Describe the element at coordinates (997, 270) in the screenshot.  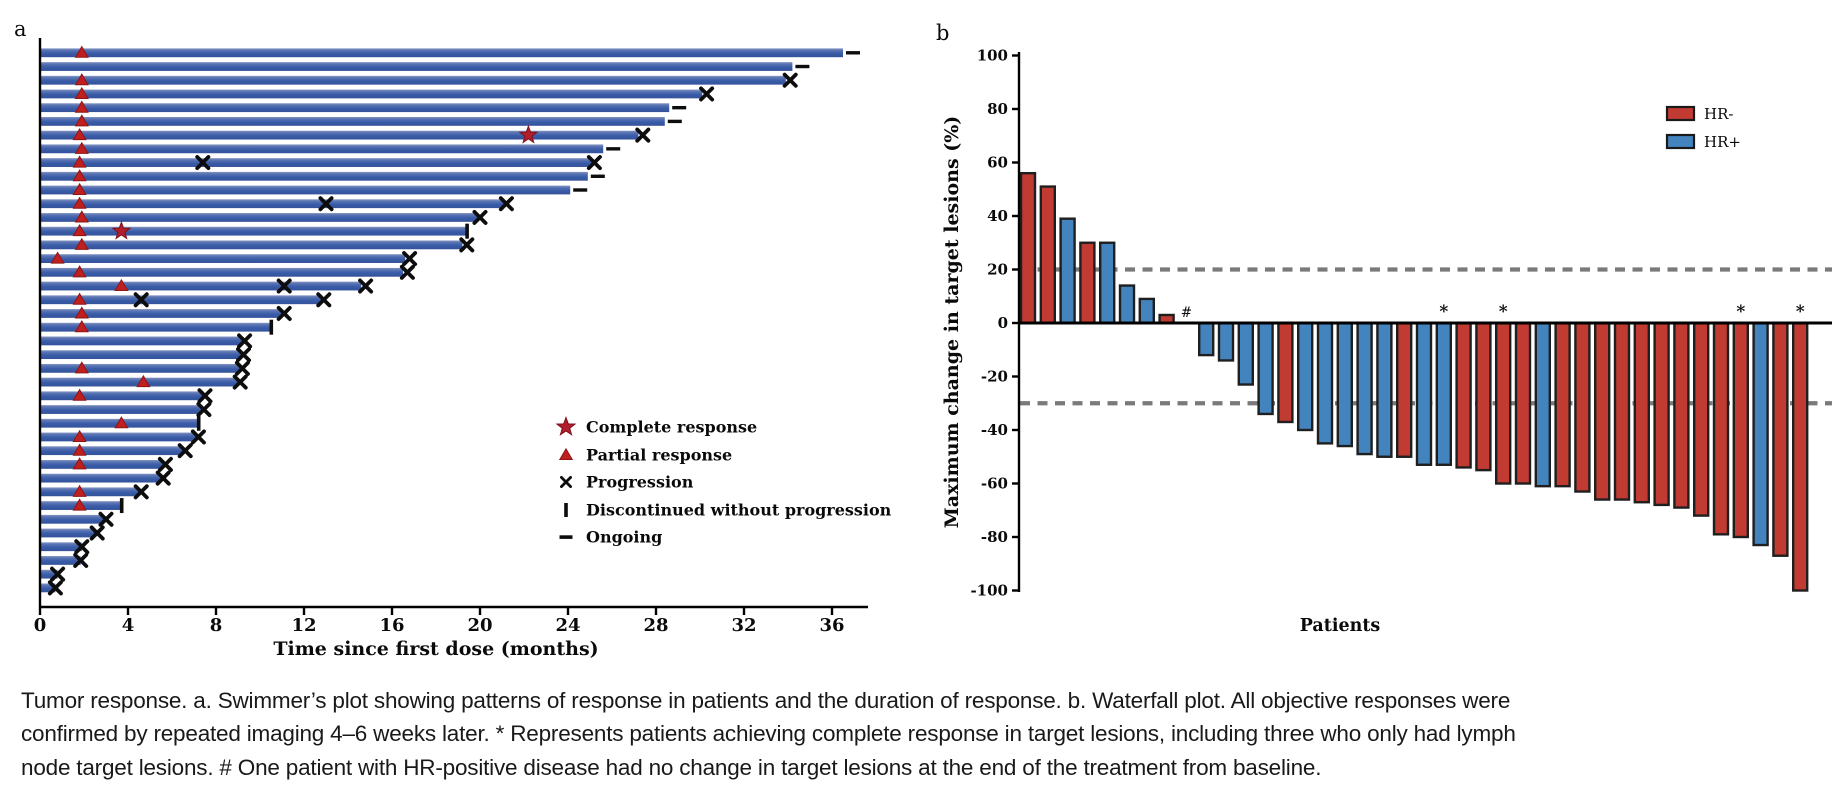
I see `y-tick-label: 20` at that location.